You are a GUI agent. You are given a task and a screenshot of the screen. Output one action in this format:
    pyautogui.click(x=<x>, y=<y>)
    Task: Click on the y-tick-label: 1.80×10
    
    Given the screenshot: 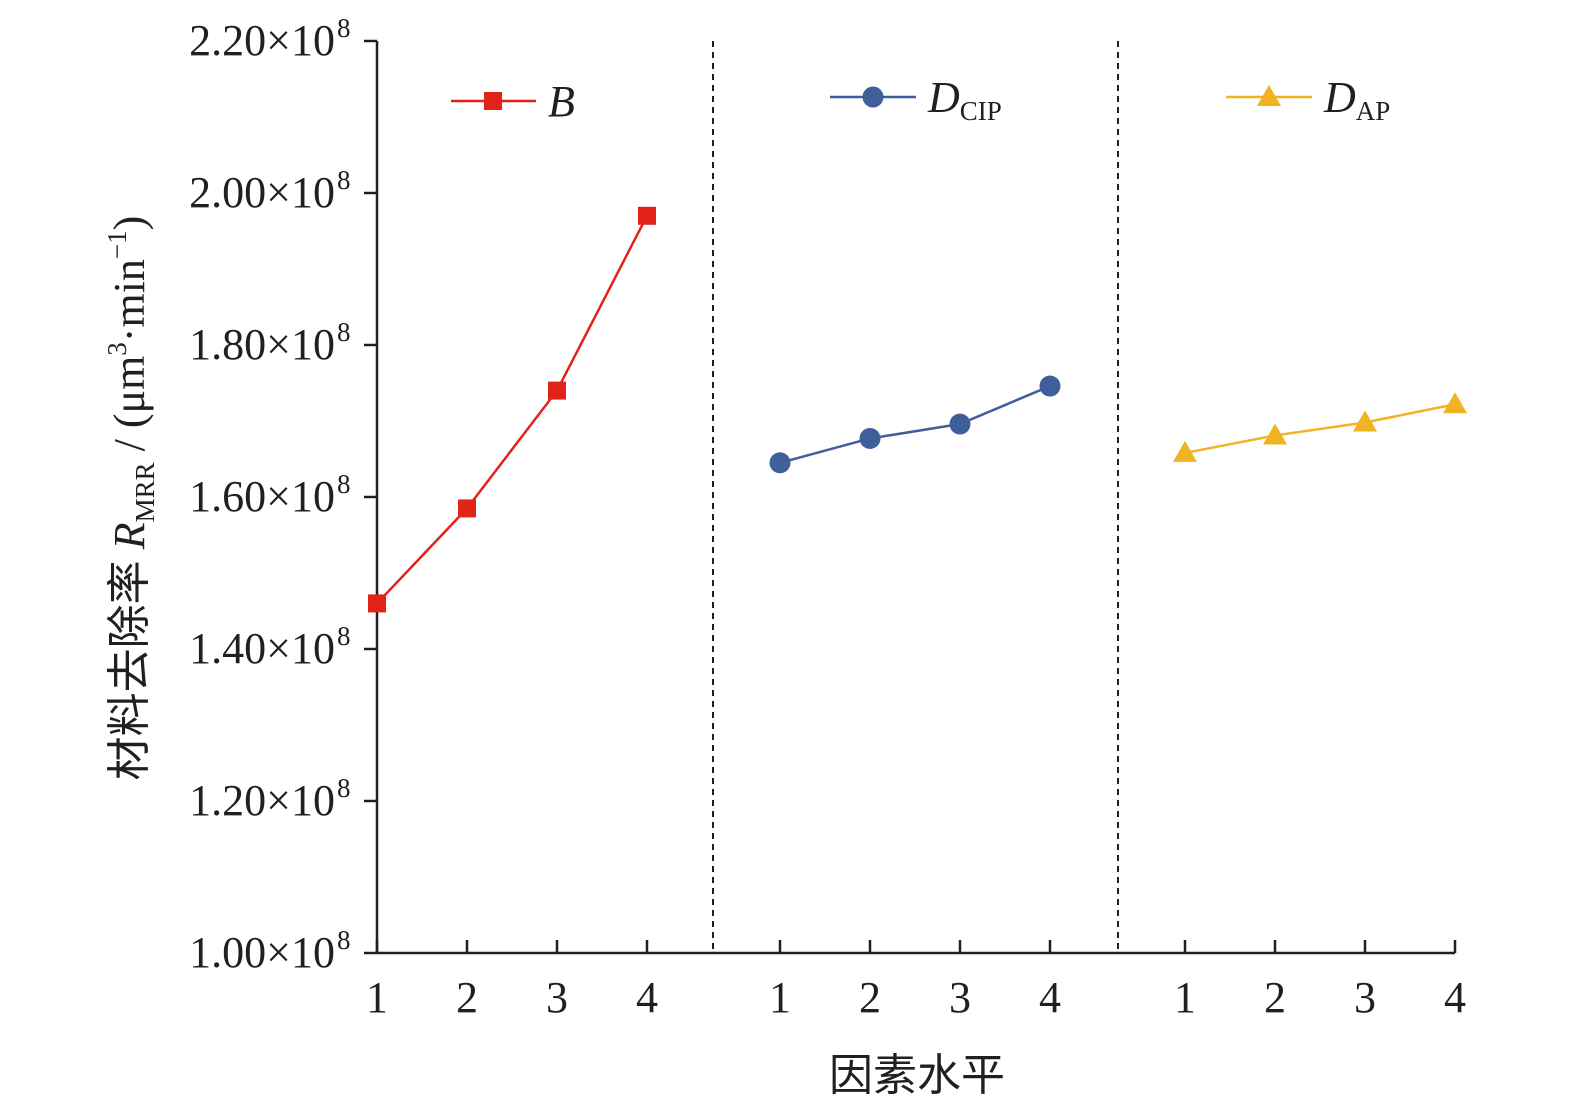 What is the action you would take?
    pyautogui.click(x=262, y=344)
    